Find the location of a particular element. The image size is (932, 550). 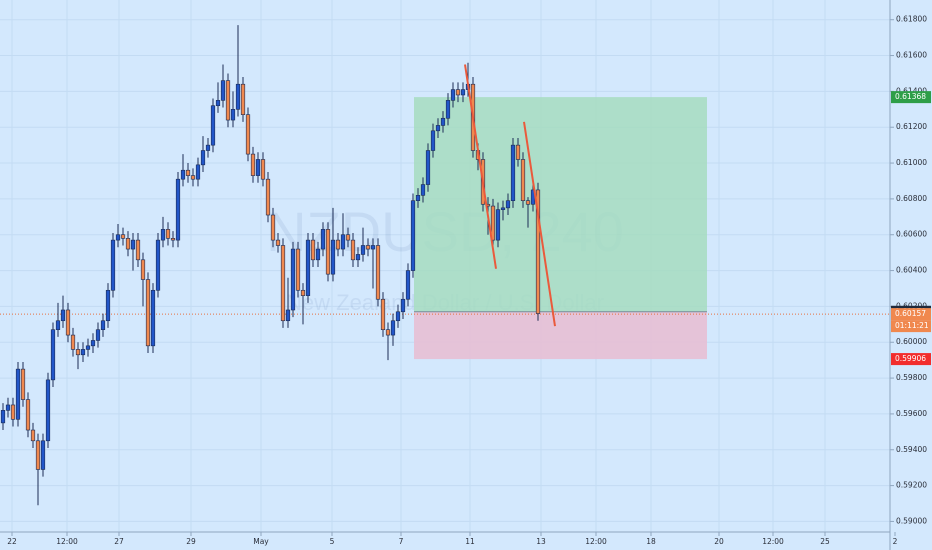

x-tick-label: 18 is located at coordinates (651, 541).